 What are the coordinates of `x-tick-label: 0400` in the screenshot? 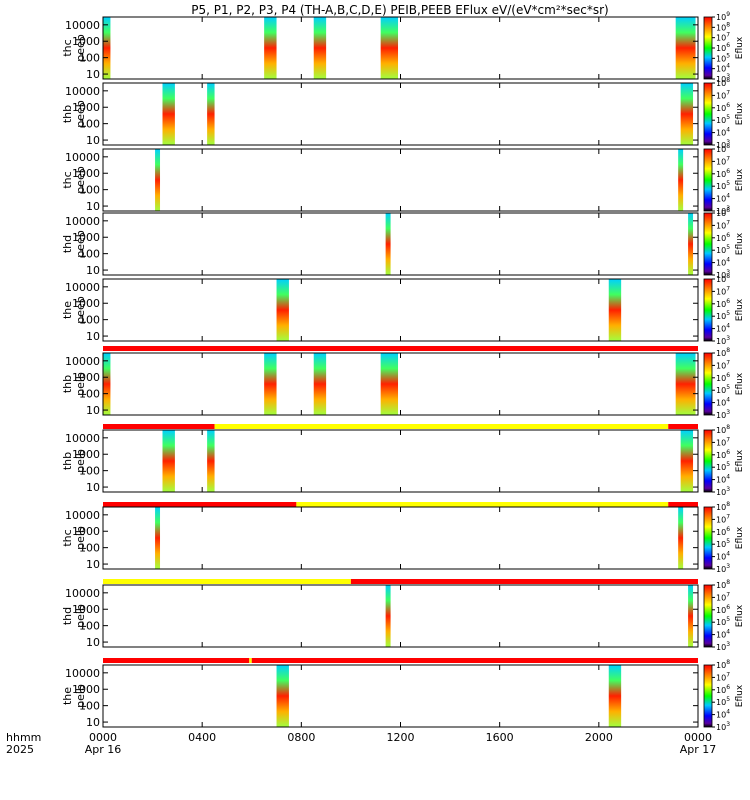 It's located at (202, 737).